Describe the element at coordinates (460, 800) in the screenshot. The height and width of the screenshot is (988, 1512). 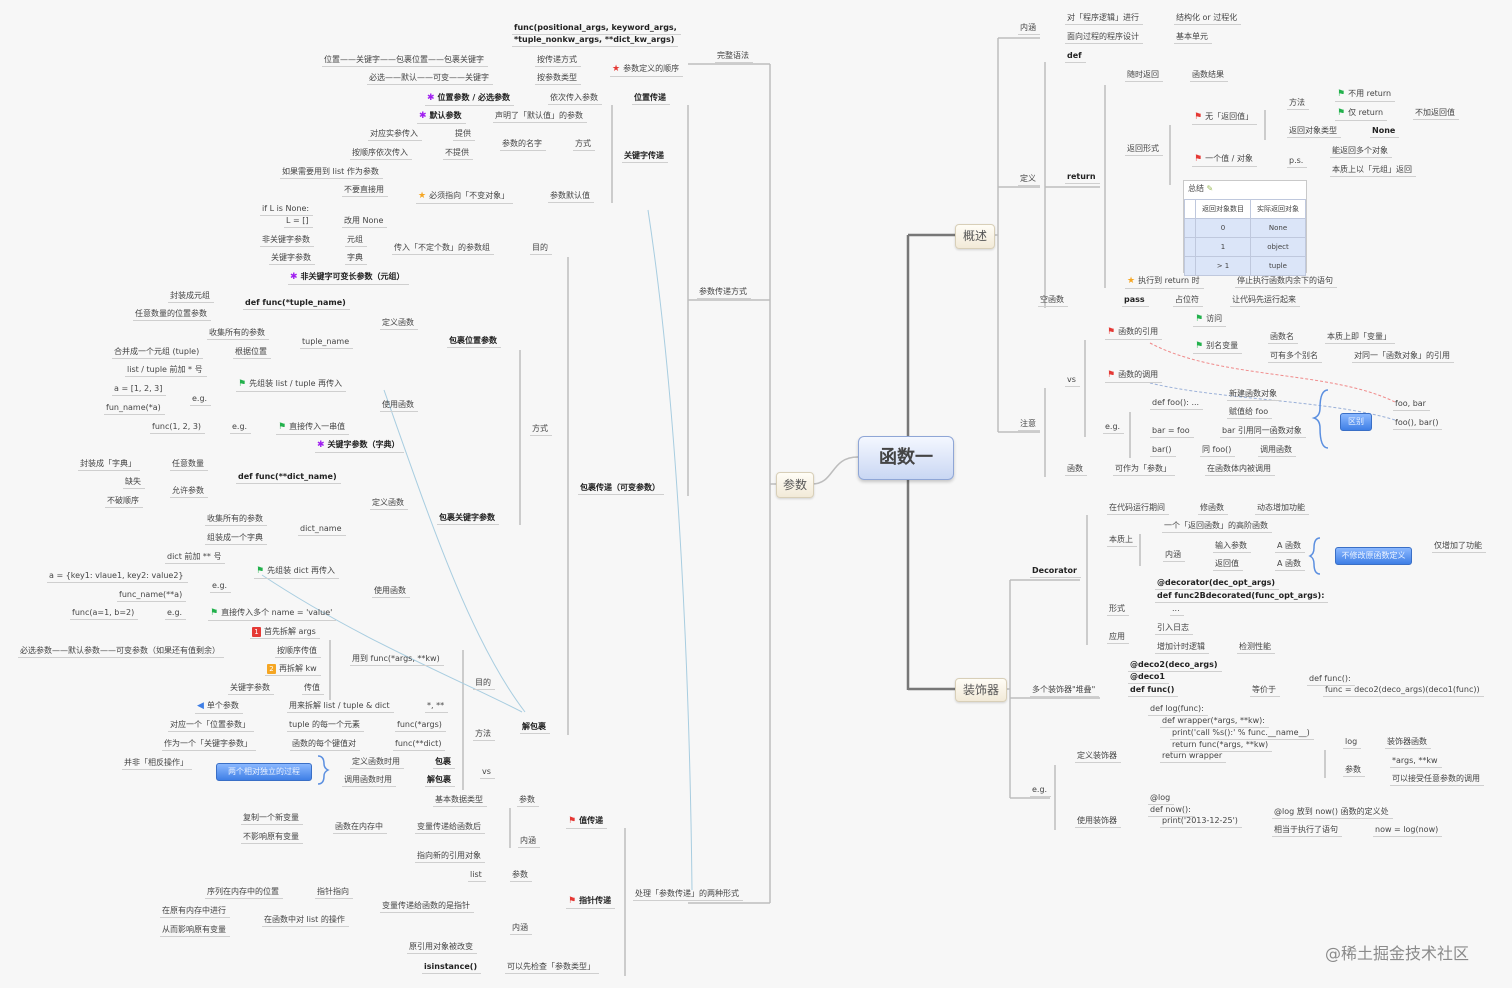
I see `mindmap-node: 基本数据类型` at that location.